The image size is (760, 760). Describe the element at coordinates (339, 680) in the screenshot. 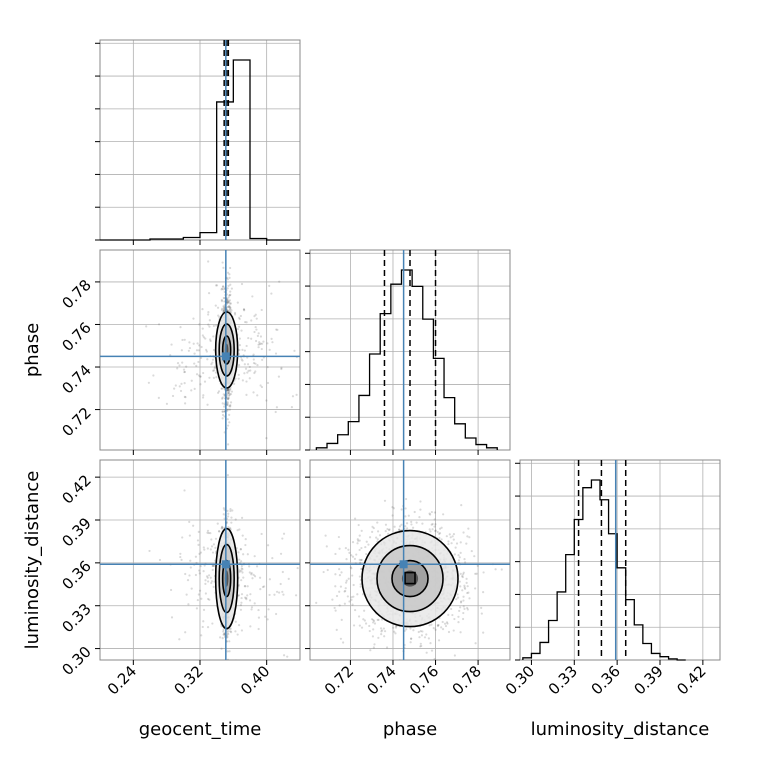

I see `x-tick-label: 0.72` at that location.